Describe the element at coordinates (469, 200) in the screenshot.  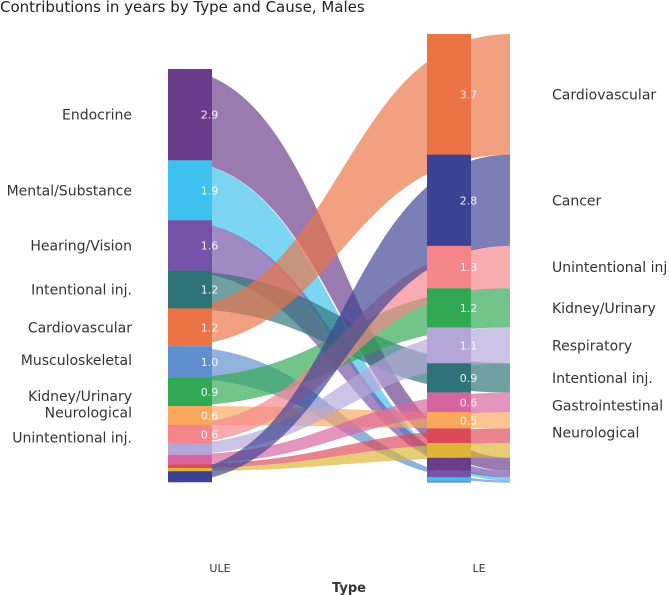
I see `le-value-cancer: 2.8` at that location.